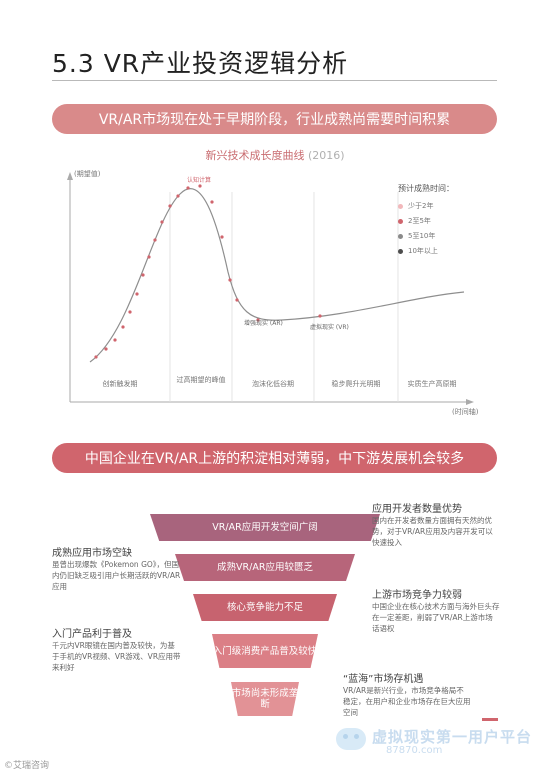 Image resolution: width=550 pixels, height=777 pixels. Describe the element at coordinates (201, 379) in the screenshot. I see `phase-label-2: 过高期望的峰值` at that location.